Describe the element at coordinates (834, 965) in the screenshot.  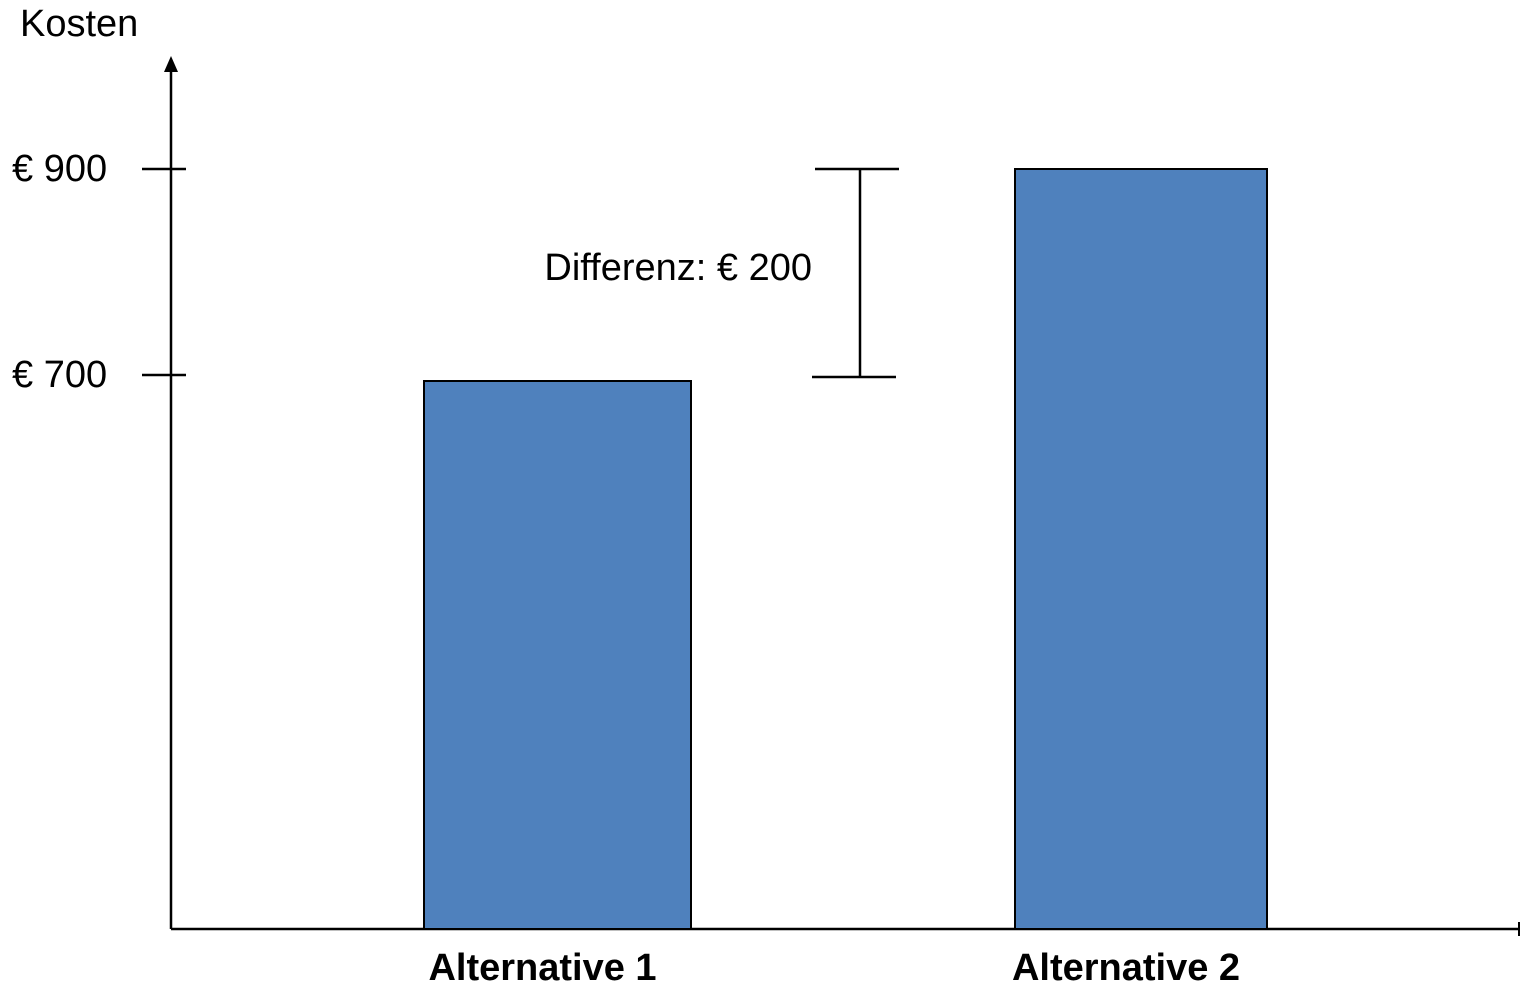
I see `x-tick-labels: Alternative 1 Alternative 2` at that location.